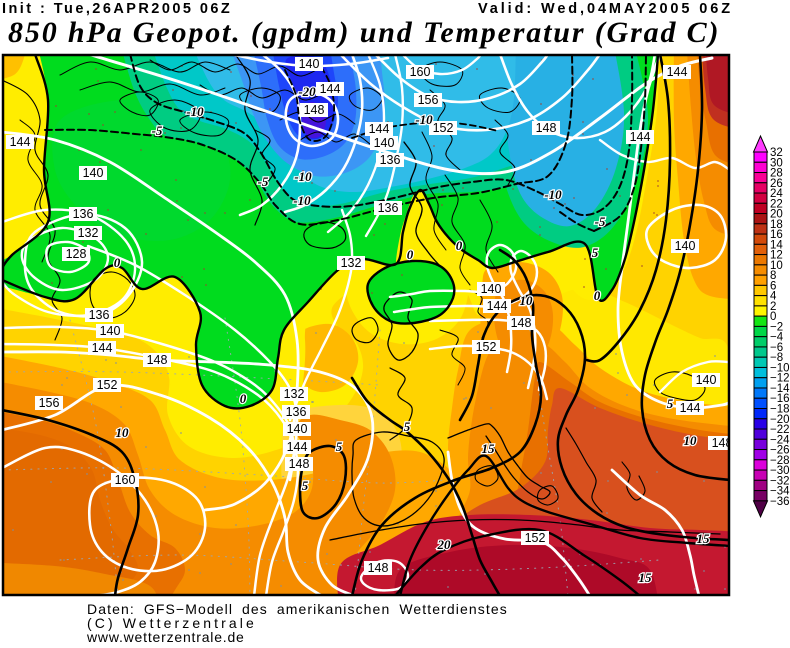  What do you see at coordinates (307, 91) in the screenshot?
I see `svg-text: -20` at bounding box center [307, 91].